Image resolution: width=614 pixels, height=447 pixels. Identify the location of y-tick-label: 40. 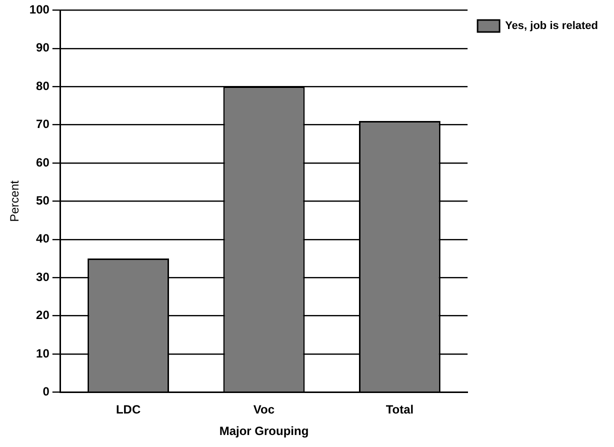
(43, 239).